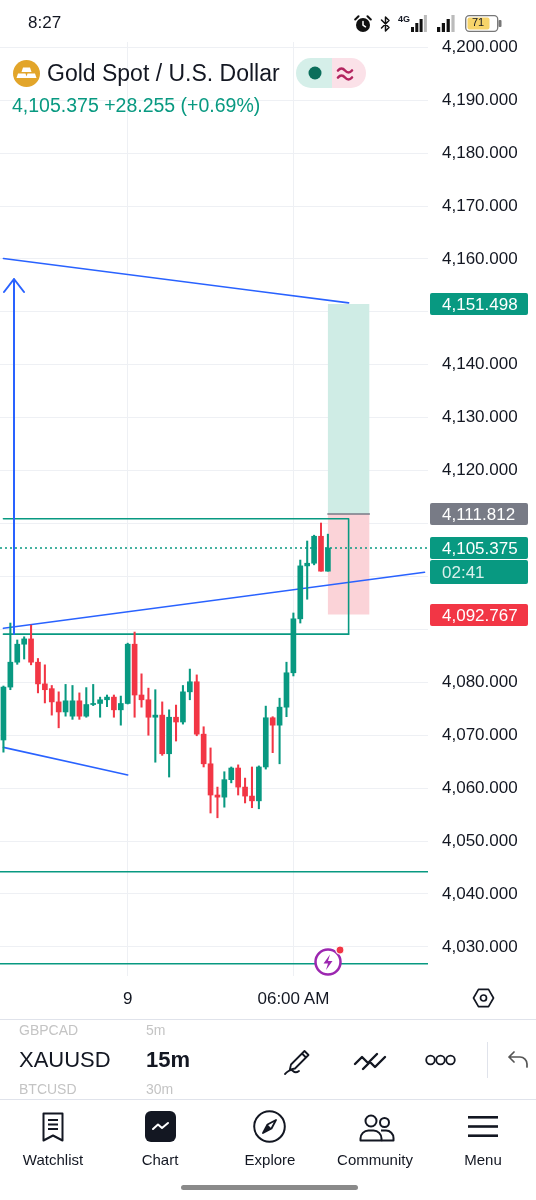  I want to click on text: Explore, so click(270, 1160).